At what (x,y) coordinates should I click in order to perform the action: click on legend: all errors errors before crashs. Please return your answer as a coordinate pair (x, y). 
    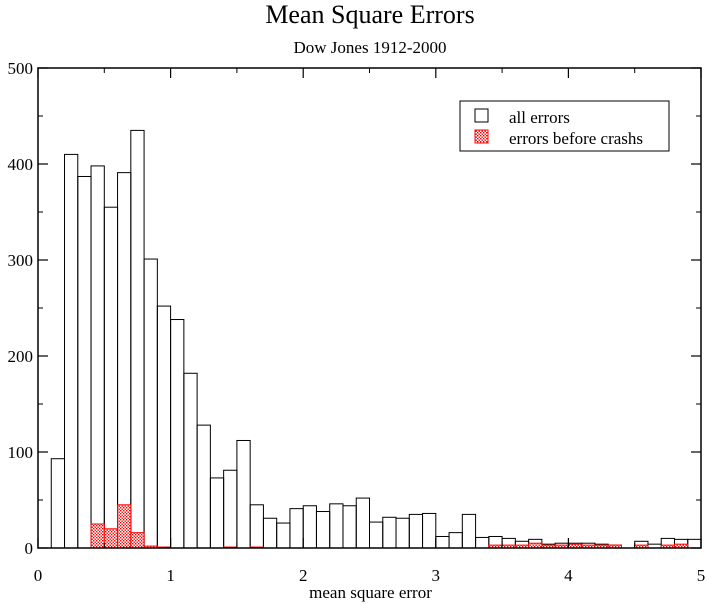
    Looking at the image, I should click on (564, 126).